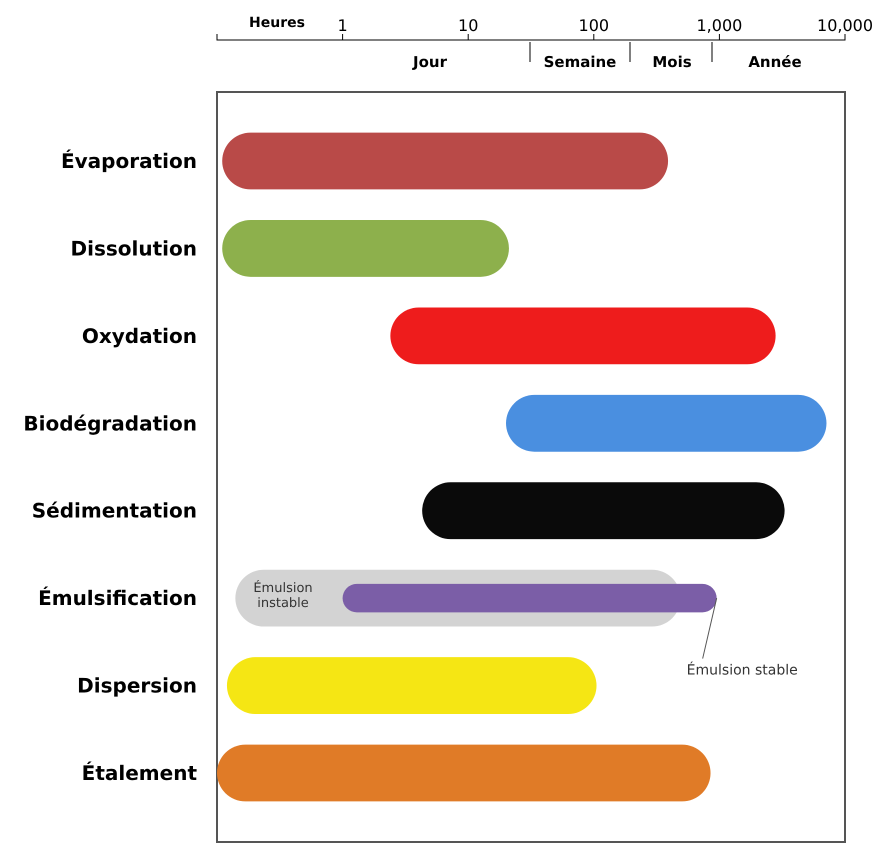 The width and height of the screenshot is (879, 844). I want to click on y-tick-label: Dispersion, so click(137, 686).